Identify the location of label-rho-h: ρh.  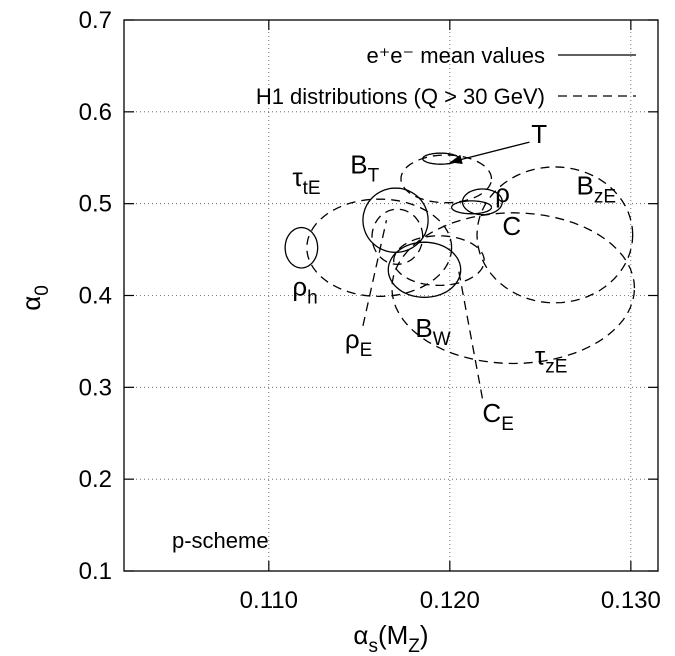
(304, 290).